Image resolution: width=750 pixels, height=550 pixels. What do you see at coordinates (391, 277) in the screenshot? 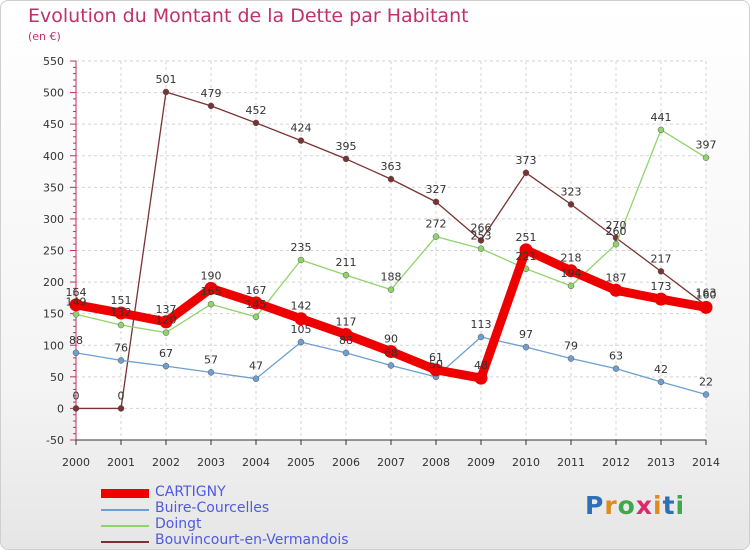
I see `data-label: 188` at bounding box center [391, 277].